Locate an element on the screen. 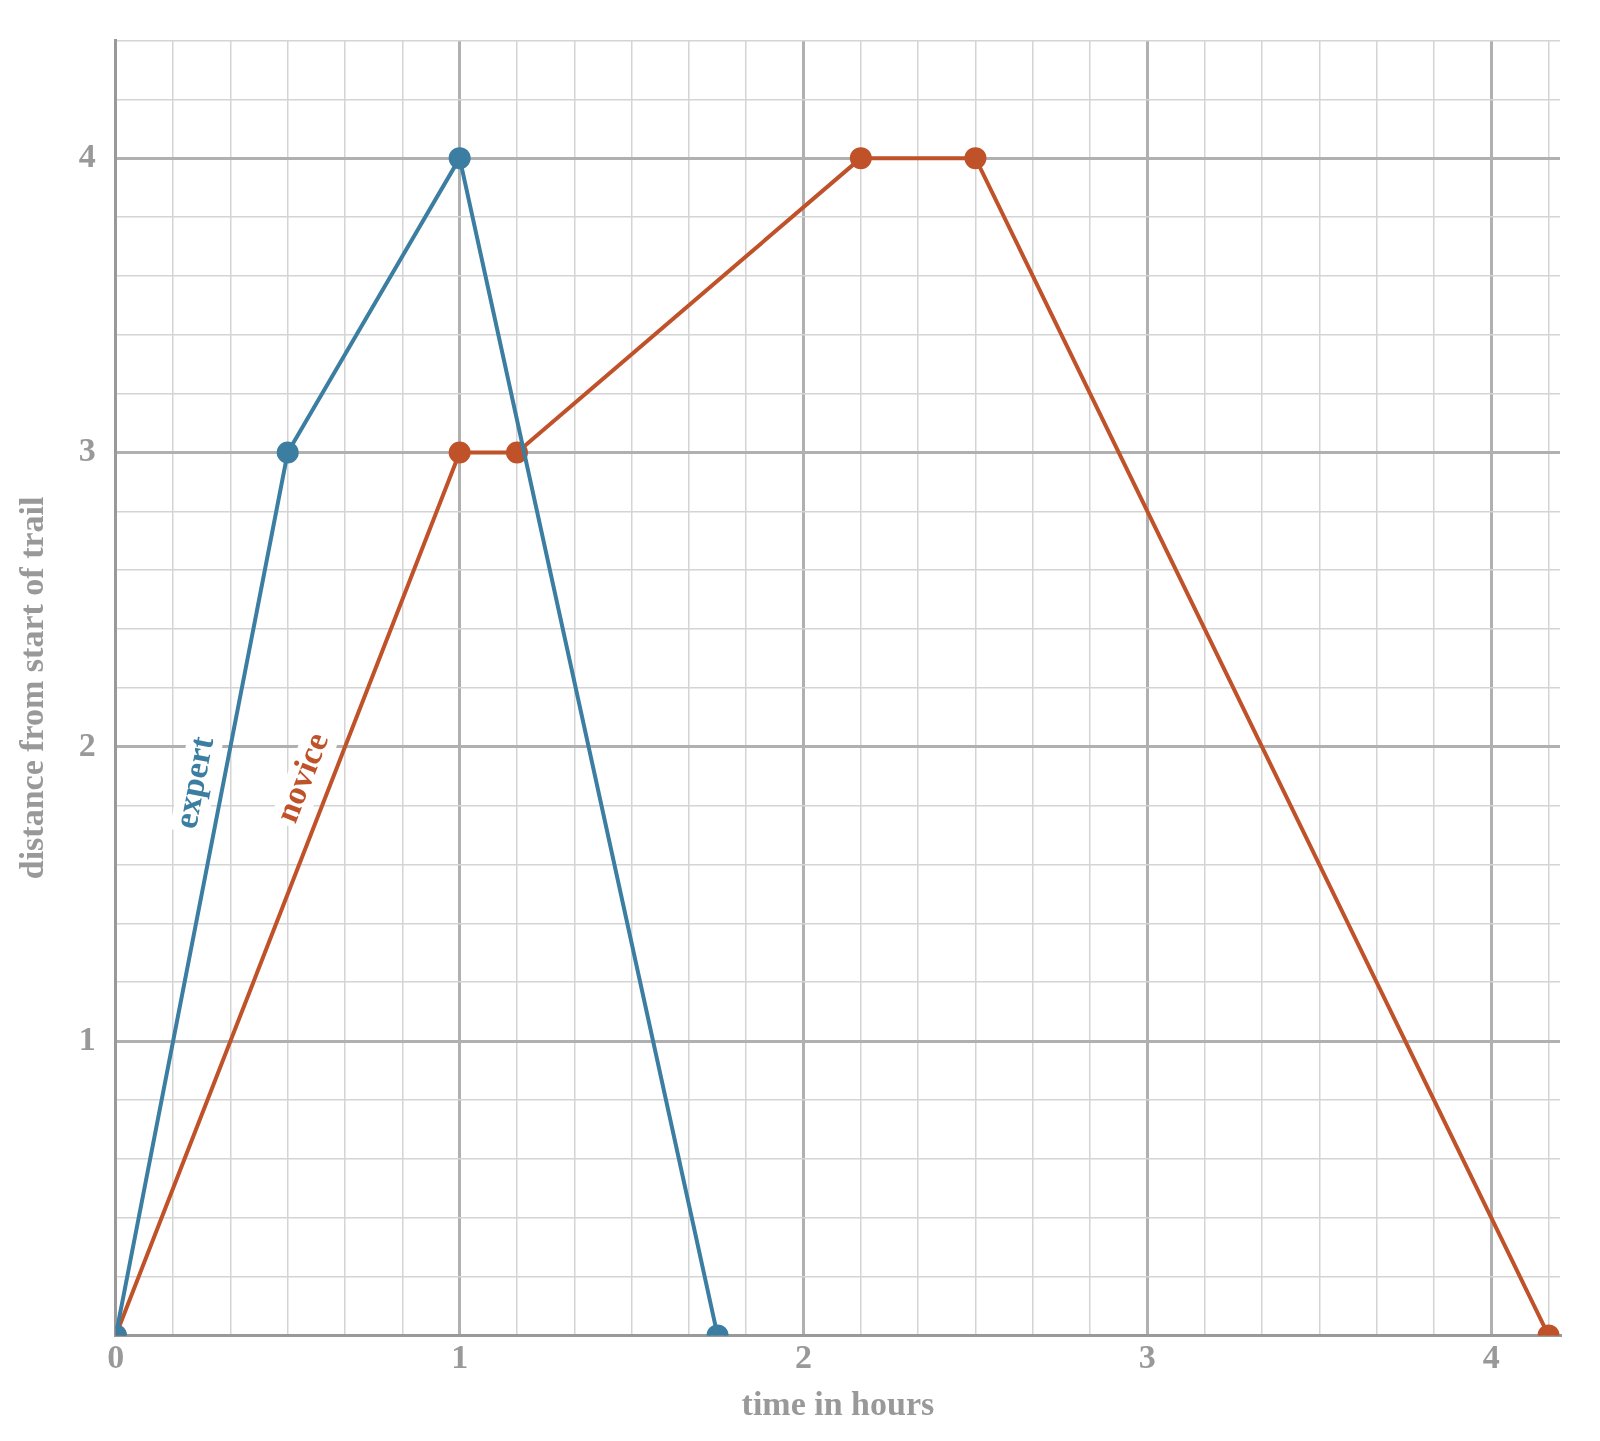 This screenshot has height=1441, width=1600. x-tick-label: 2 is located at coordinates (804, 1356).